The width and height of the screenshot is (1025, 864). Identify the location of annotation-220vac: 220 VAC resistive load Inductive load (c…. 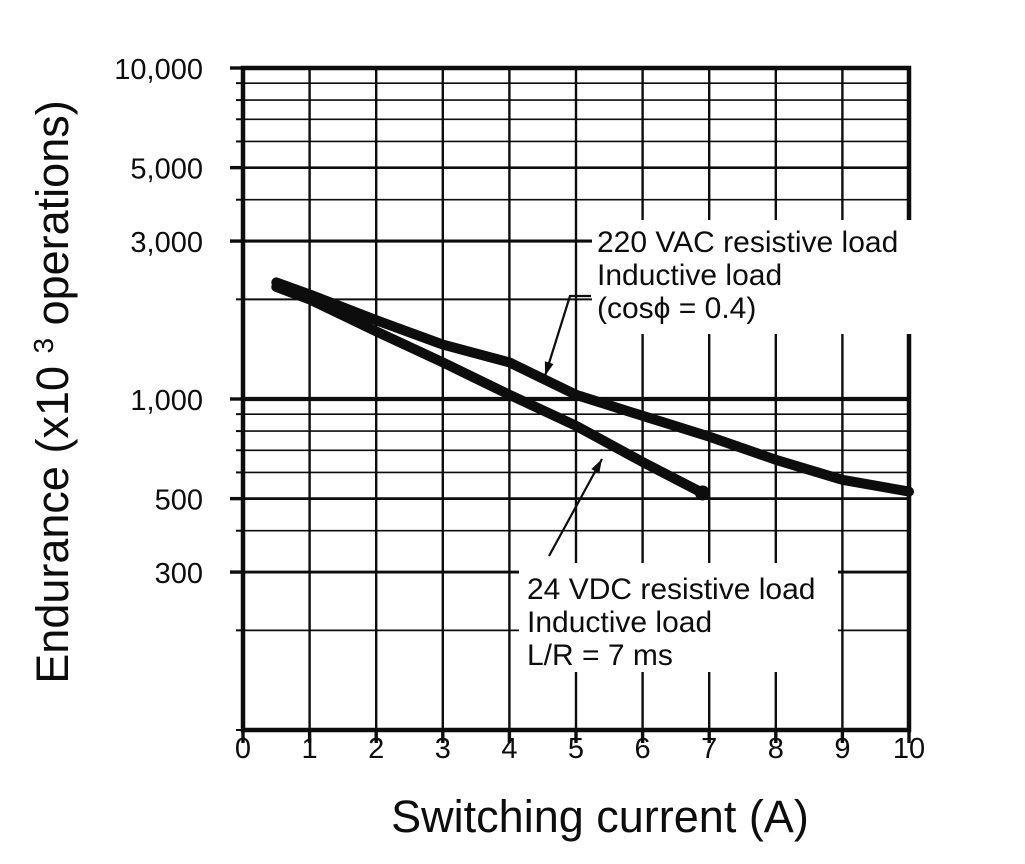
(747, 275).